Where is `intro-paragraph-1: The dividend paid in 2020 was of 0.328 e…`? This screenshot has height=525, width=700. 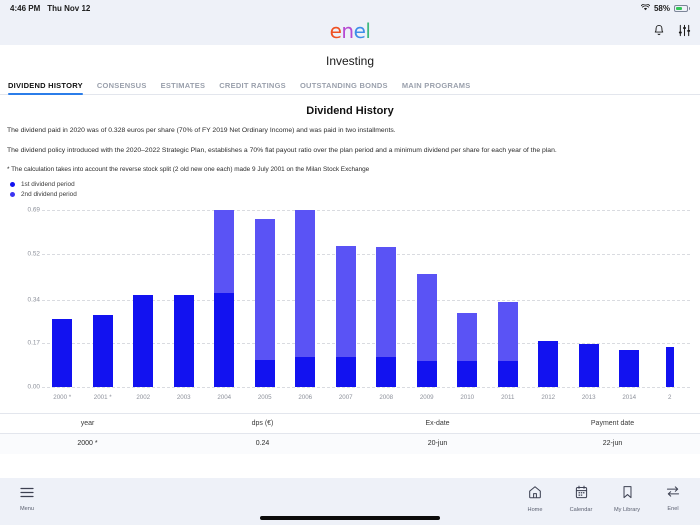
intro-paragraph-1: The dividend paid in 2020 was of 0.328 e… is located at coordinates (201, 130).